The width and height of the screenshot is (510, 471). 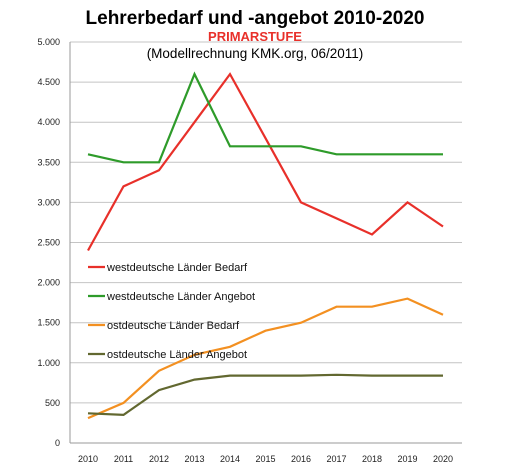 I want to click on y-tick-label: 1.500, so click(x=48, y=323).